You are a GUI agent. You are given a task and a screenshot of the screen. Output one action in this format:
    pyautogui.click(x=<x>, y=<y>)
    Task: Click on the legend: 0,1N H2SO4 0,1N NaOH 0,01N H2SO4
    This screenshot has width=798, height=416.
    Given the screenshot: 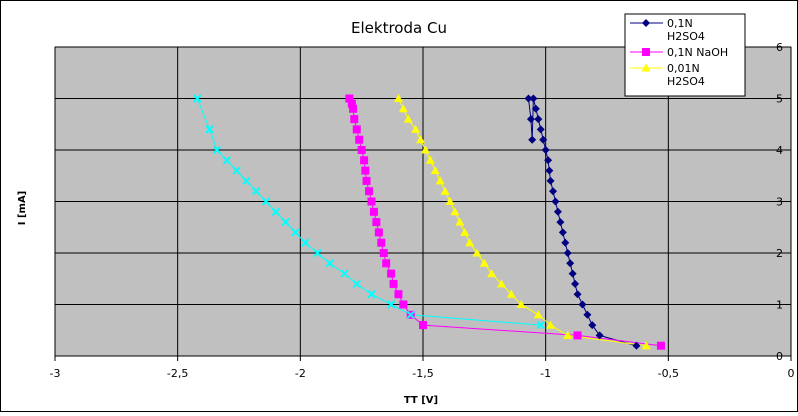 What is the action you would take?
    pyautogui.click(x=685, y=55)
    